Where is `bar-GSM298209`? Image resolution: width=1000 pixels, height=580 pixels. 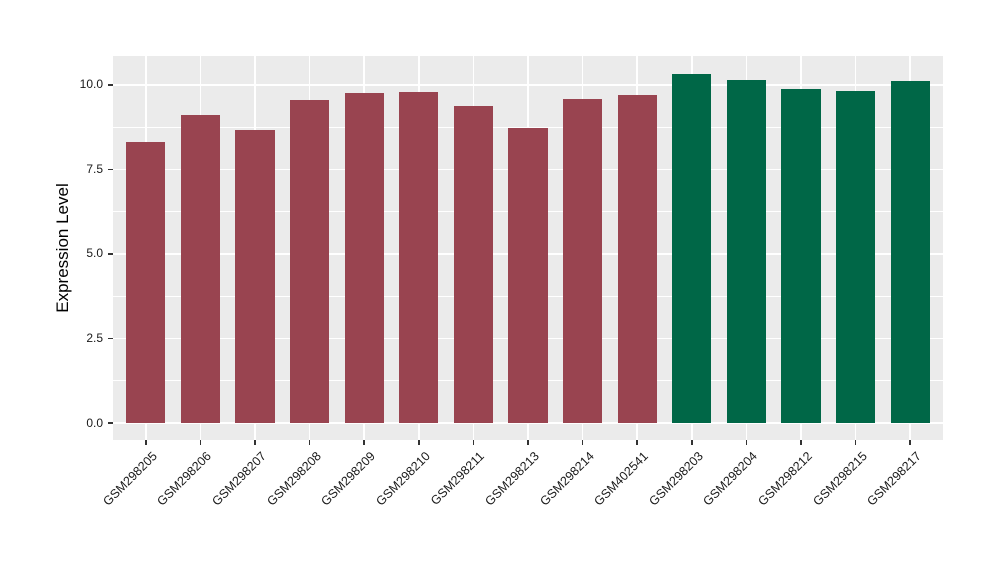
bar-GSM298209 is located at coordinates (364, 258).